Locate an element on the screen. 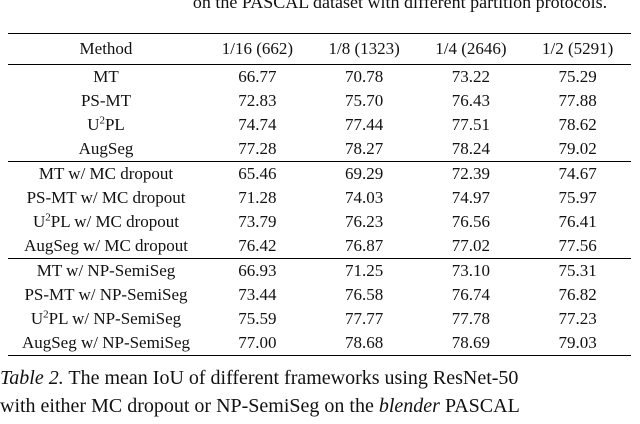  value-cell: 73.44 is located at coordinates (257, 294).